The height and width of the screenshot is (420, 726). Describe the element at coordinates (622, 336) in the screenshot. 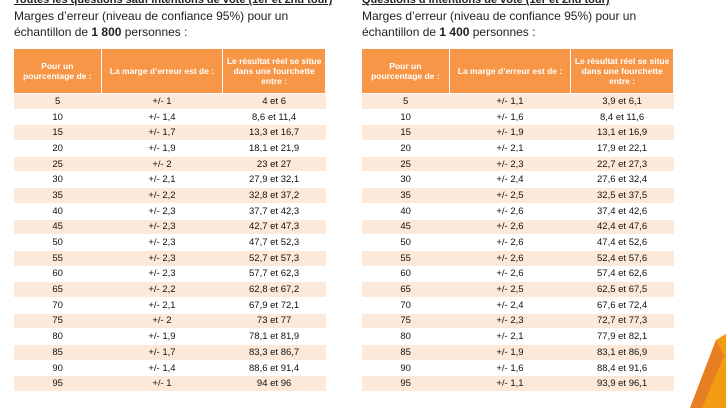

I see `cell: 77,9 et 82,1` at that location.